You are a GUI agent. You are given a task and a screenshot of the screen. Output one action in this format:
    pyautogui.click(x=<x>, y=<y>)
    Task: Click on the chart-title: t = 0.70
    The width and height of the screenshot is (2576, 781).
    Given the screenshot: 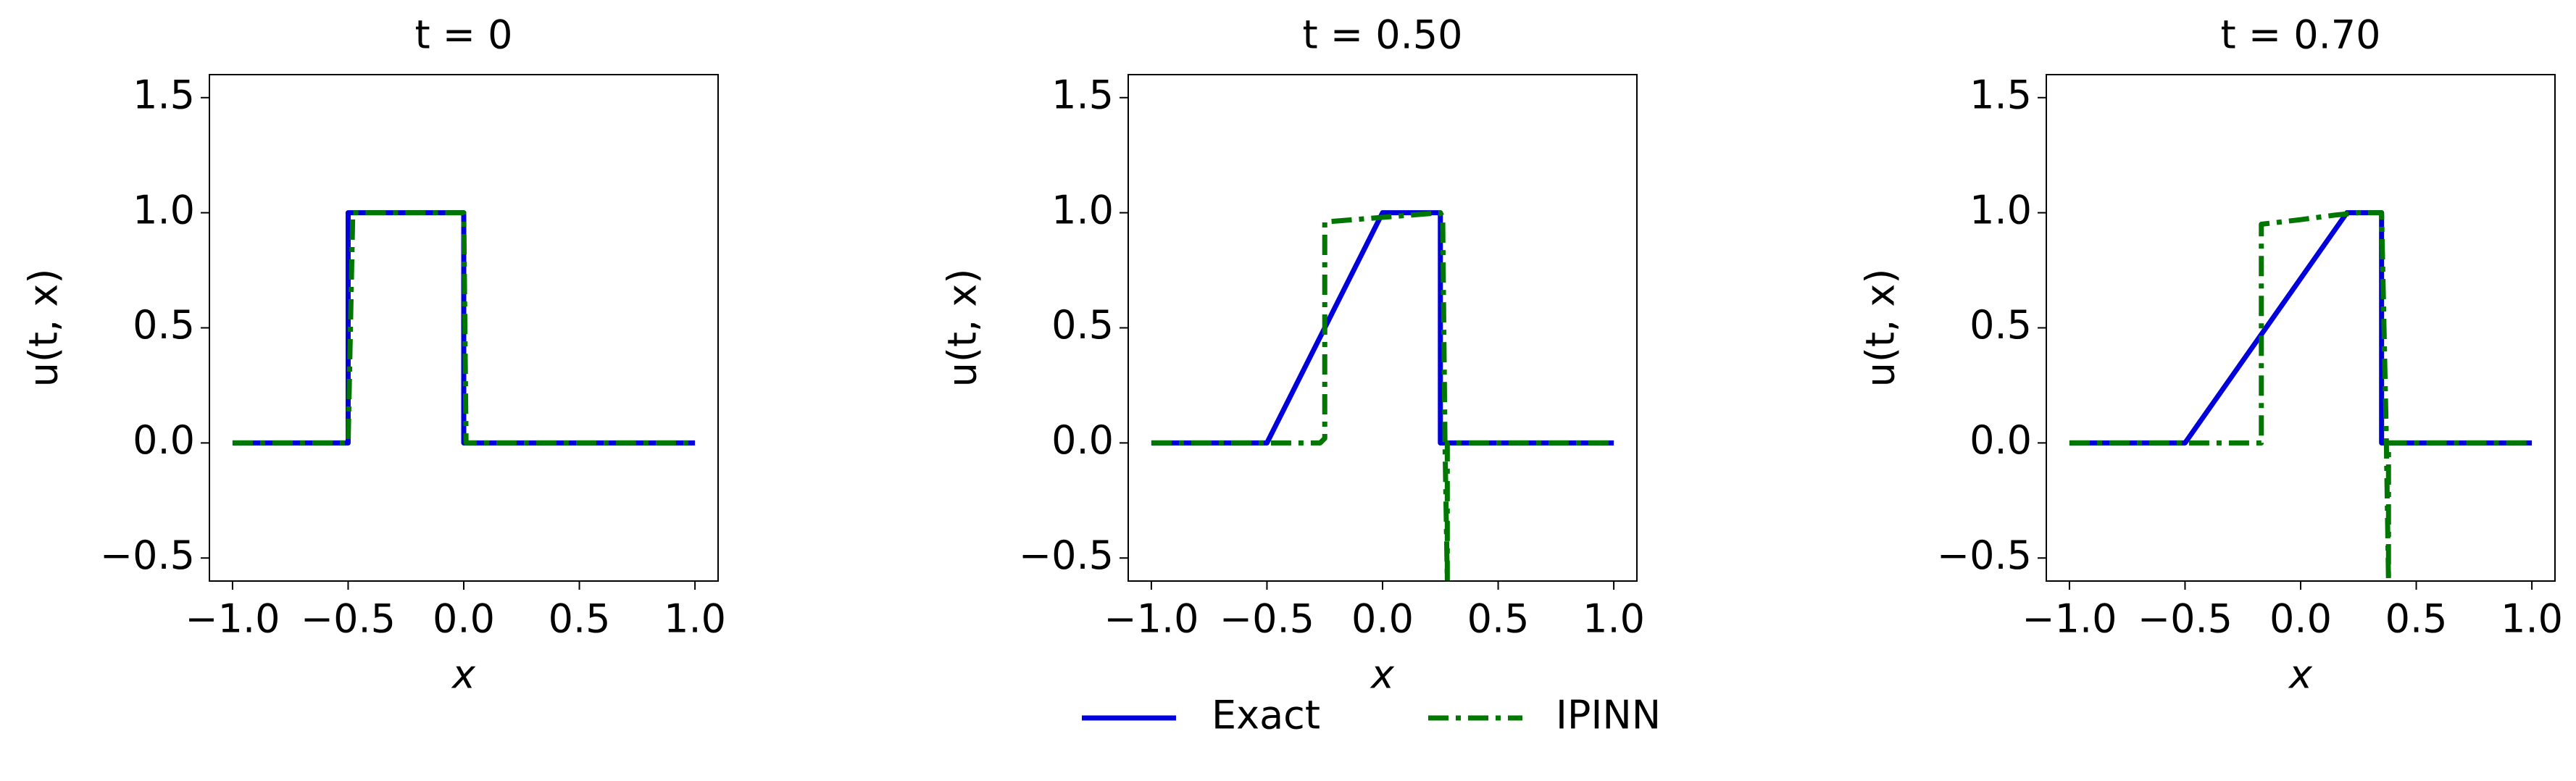 What is the action you would take?
    pyautogui.click(x=2301, y=35)
    